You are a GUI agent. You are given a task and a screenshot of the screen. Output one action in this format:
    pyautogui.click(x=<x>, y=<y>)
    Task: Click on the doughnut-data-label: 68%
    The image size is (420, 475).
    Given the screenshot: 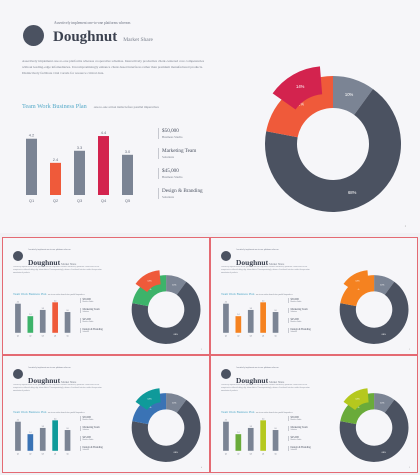 What is the action you would take?
    pyautogui.click(x=176, y=453)
    